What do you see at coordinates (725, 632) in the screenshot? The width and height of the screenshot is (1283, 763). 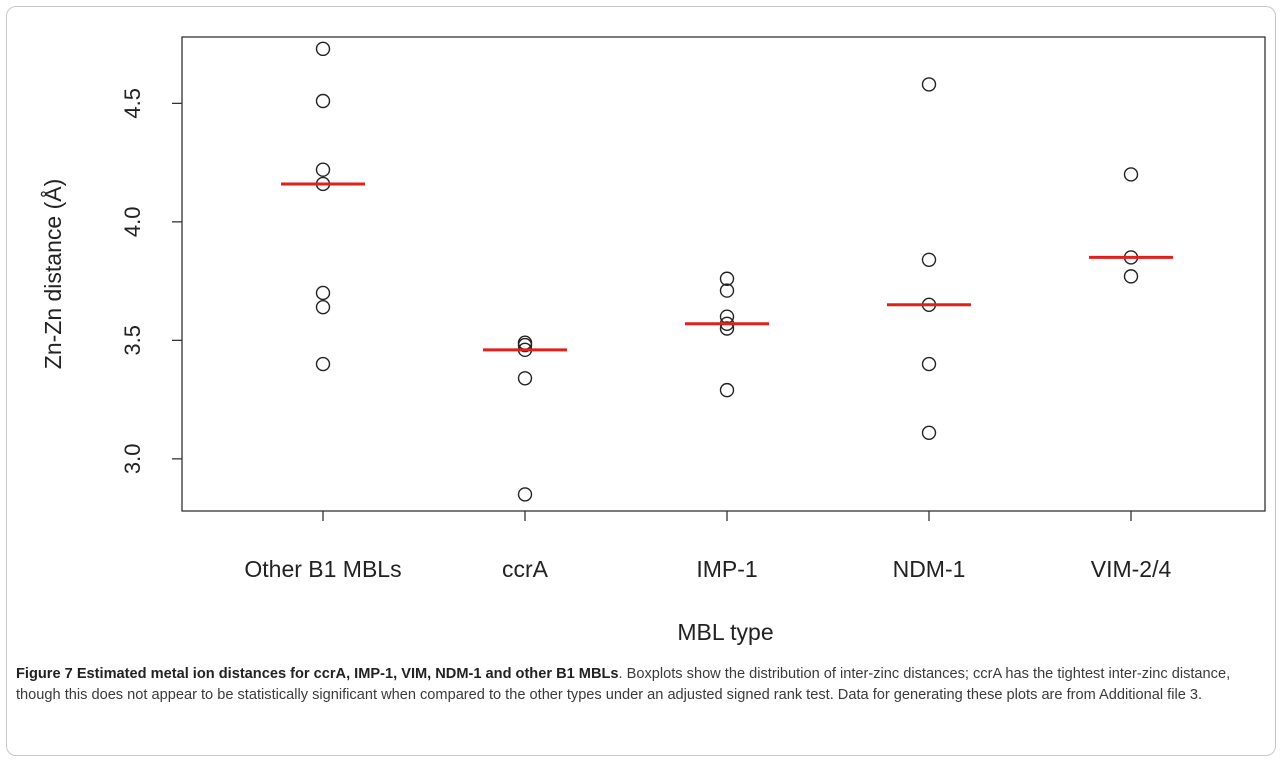 I see `x-axis-label: MBL type` at bounding box center [725, 632].